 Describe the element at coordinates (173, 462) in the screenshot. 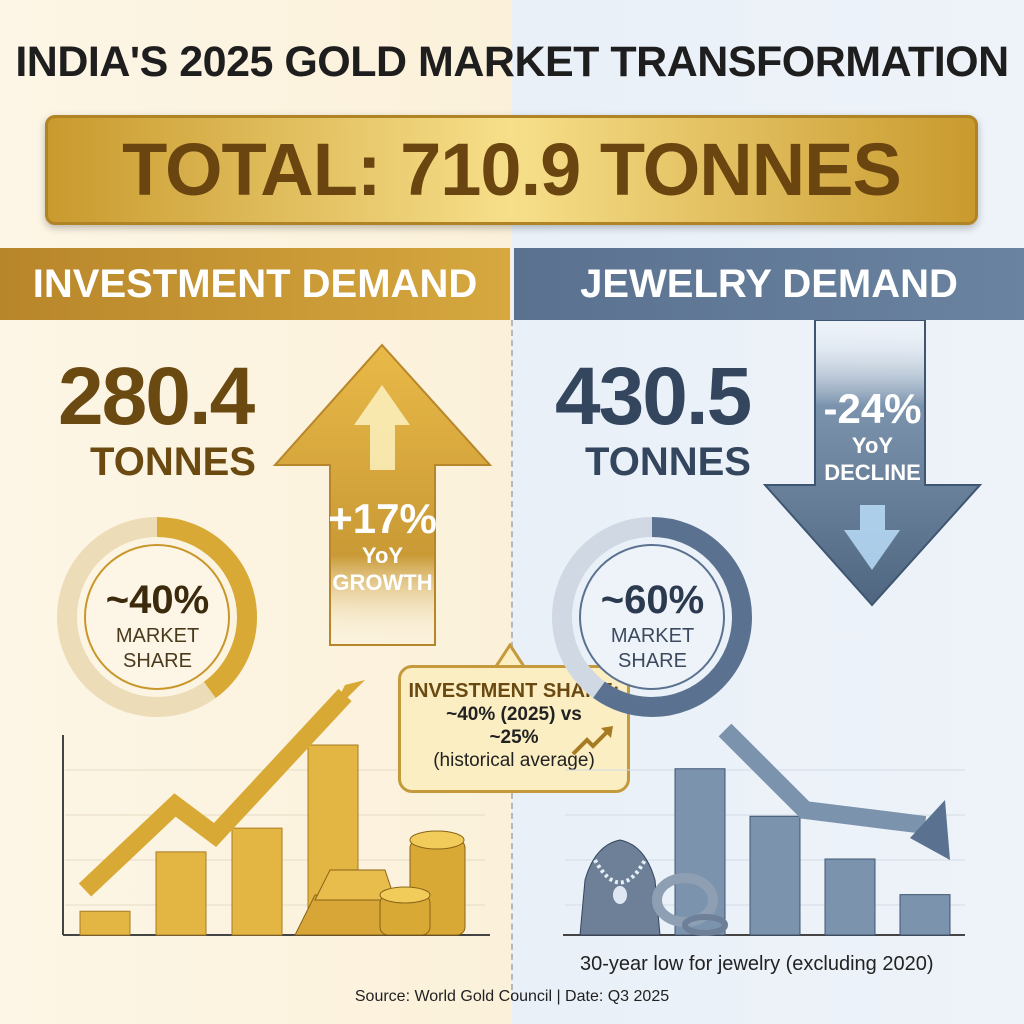

I see `investment-unit: TONNES` at that location.